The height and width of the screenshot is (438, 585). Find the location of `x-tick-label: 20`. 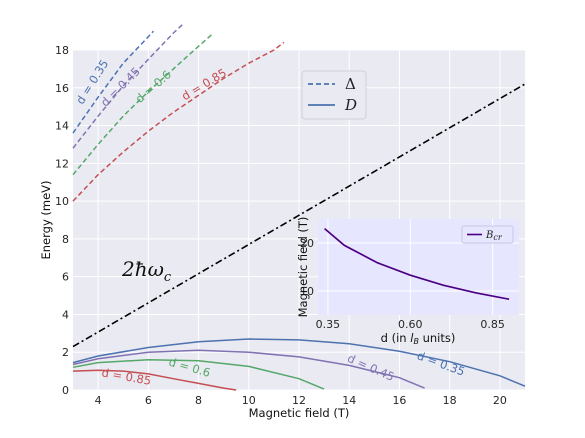

x-tick-label: 20 is located at coordinates (500, 400).